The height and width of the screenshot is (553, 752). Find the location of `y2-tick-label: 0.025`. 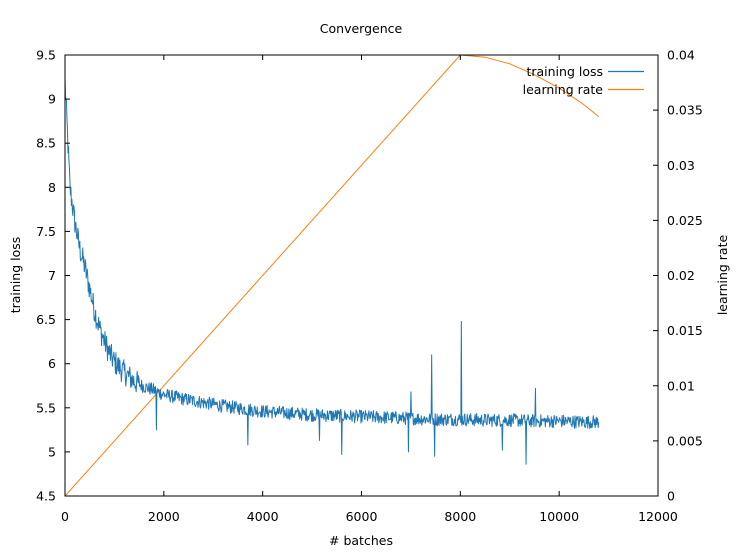

y2-tick-label: 0.025 is located at coordinates (685, 220).